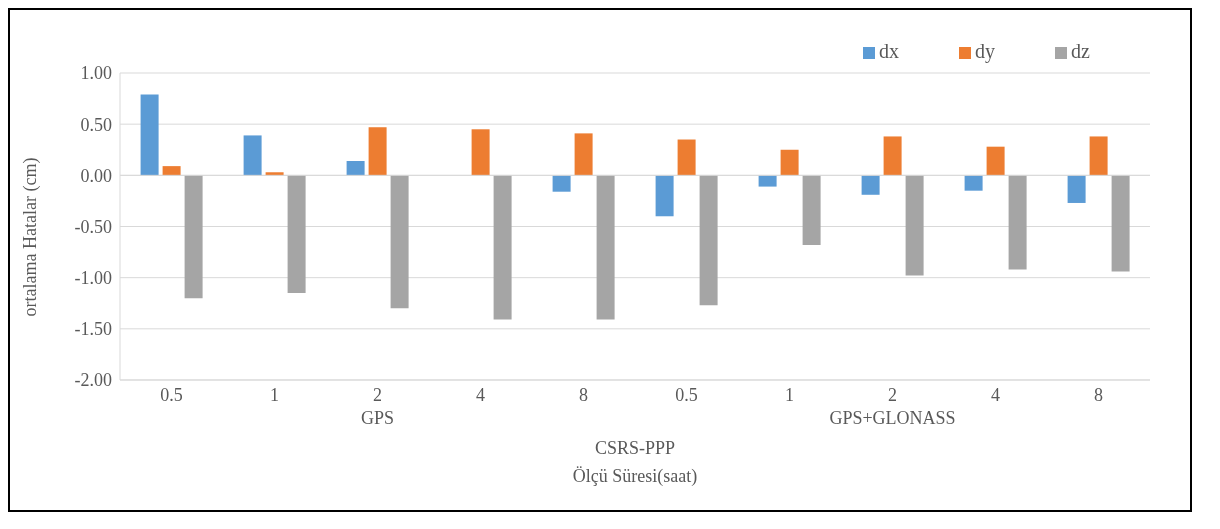  What do you see at coordinates (93, 226) in the screenshot?
I see `y-tick-label: -0.50` at bounding box center [93, 226].